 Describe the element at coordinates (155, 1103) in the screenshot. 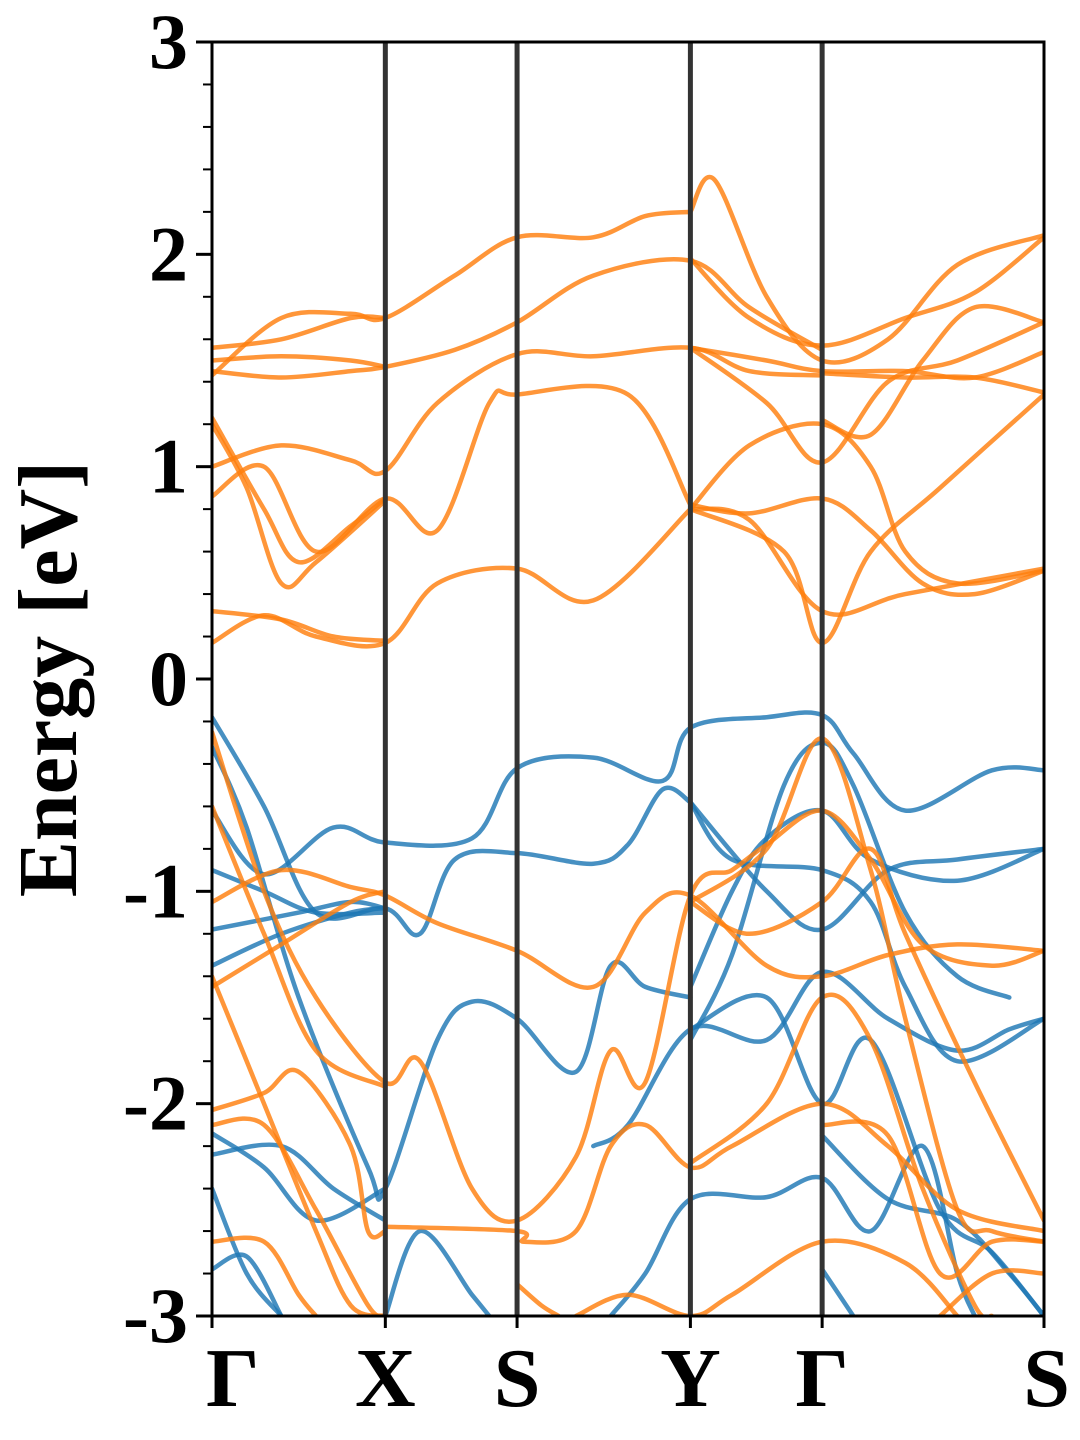

I see `y-tick-label: -2` at that location.